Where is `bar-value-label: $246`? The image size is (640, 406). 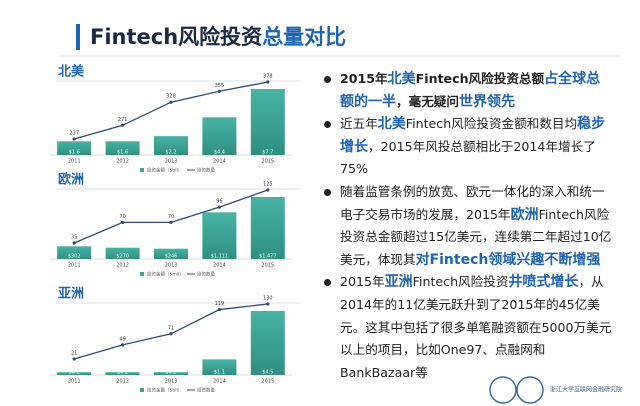 bar-value-label: $246 is located at coordinates (171, 257).